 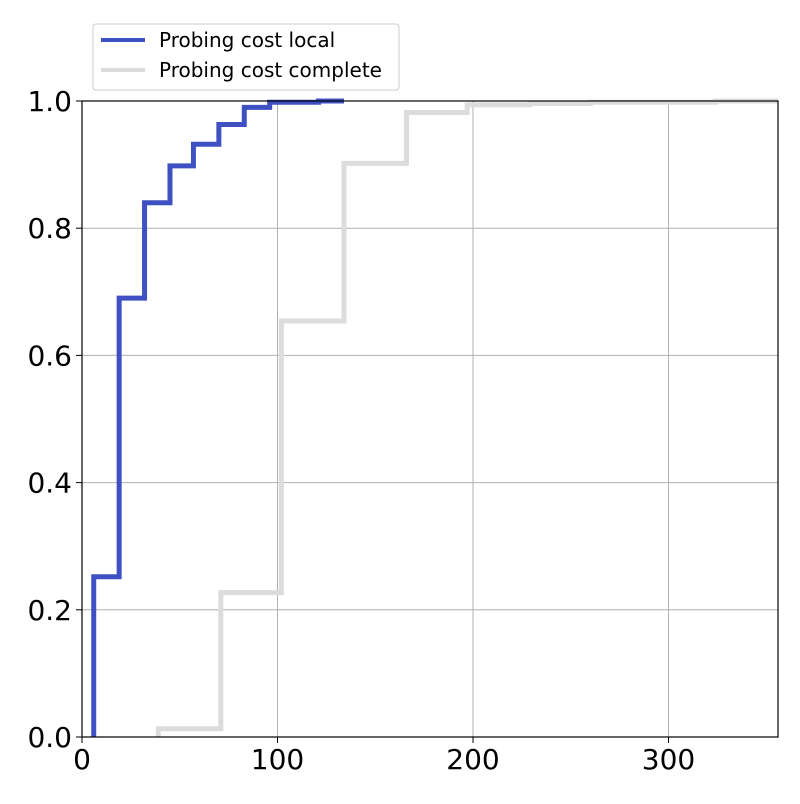 What do you see at coordinates (49, 228) in the screenshot?
I see `y-tick-label: 0.8` at bounding box center [49, 228].